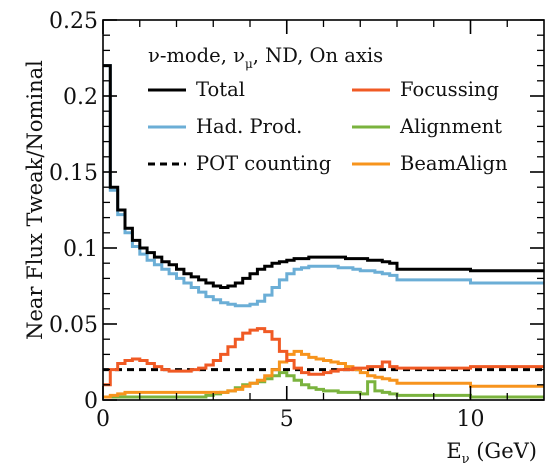 This screenshot has width=545, height=464. Describe the element at coordinates (35, 200) in the screenshot. I see `y-axis-label: Near Flux Tweak/Nominal` at that location.